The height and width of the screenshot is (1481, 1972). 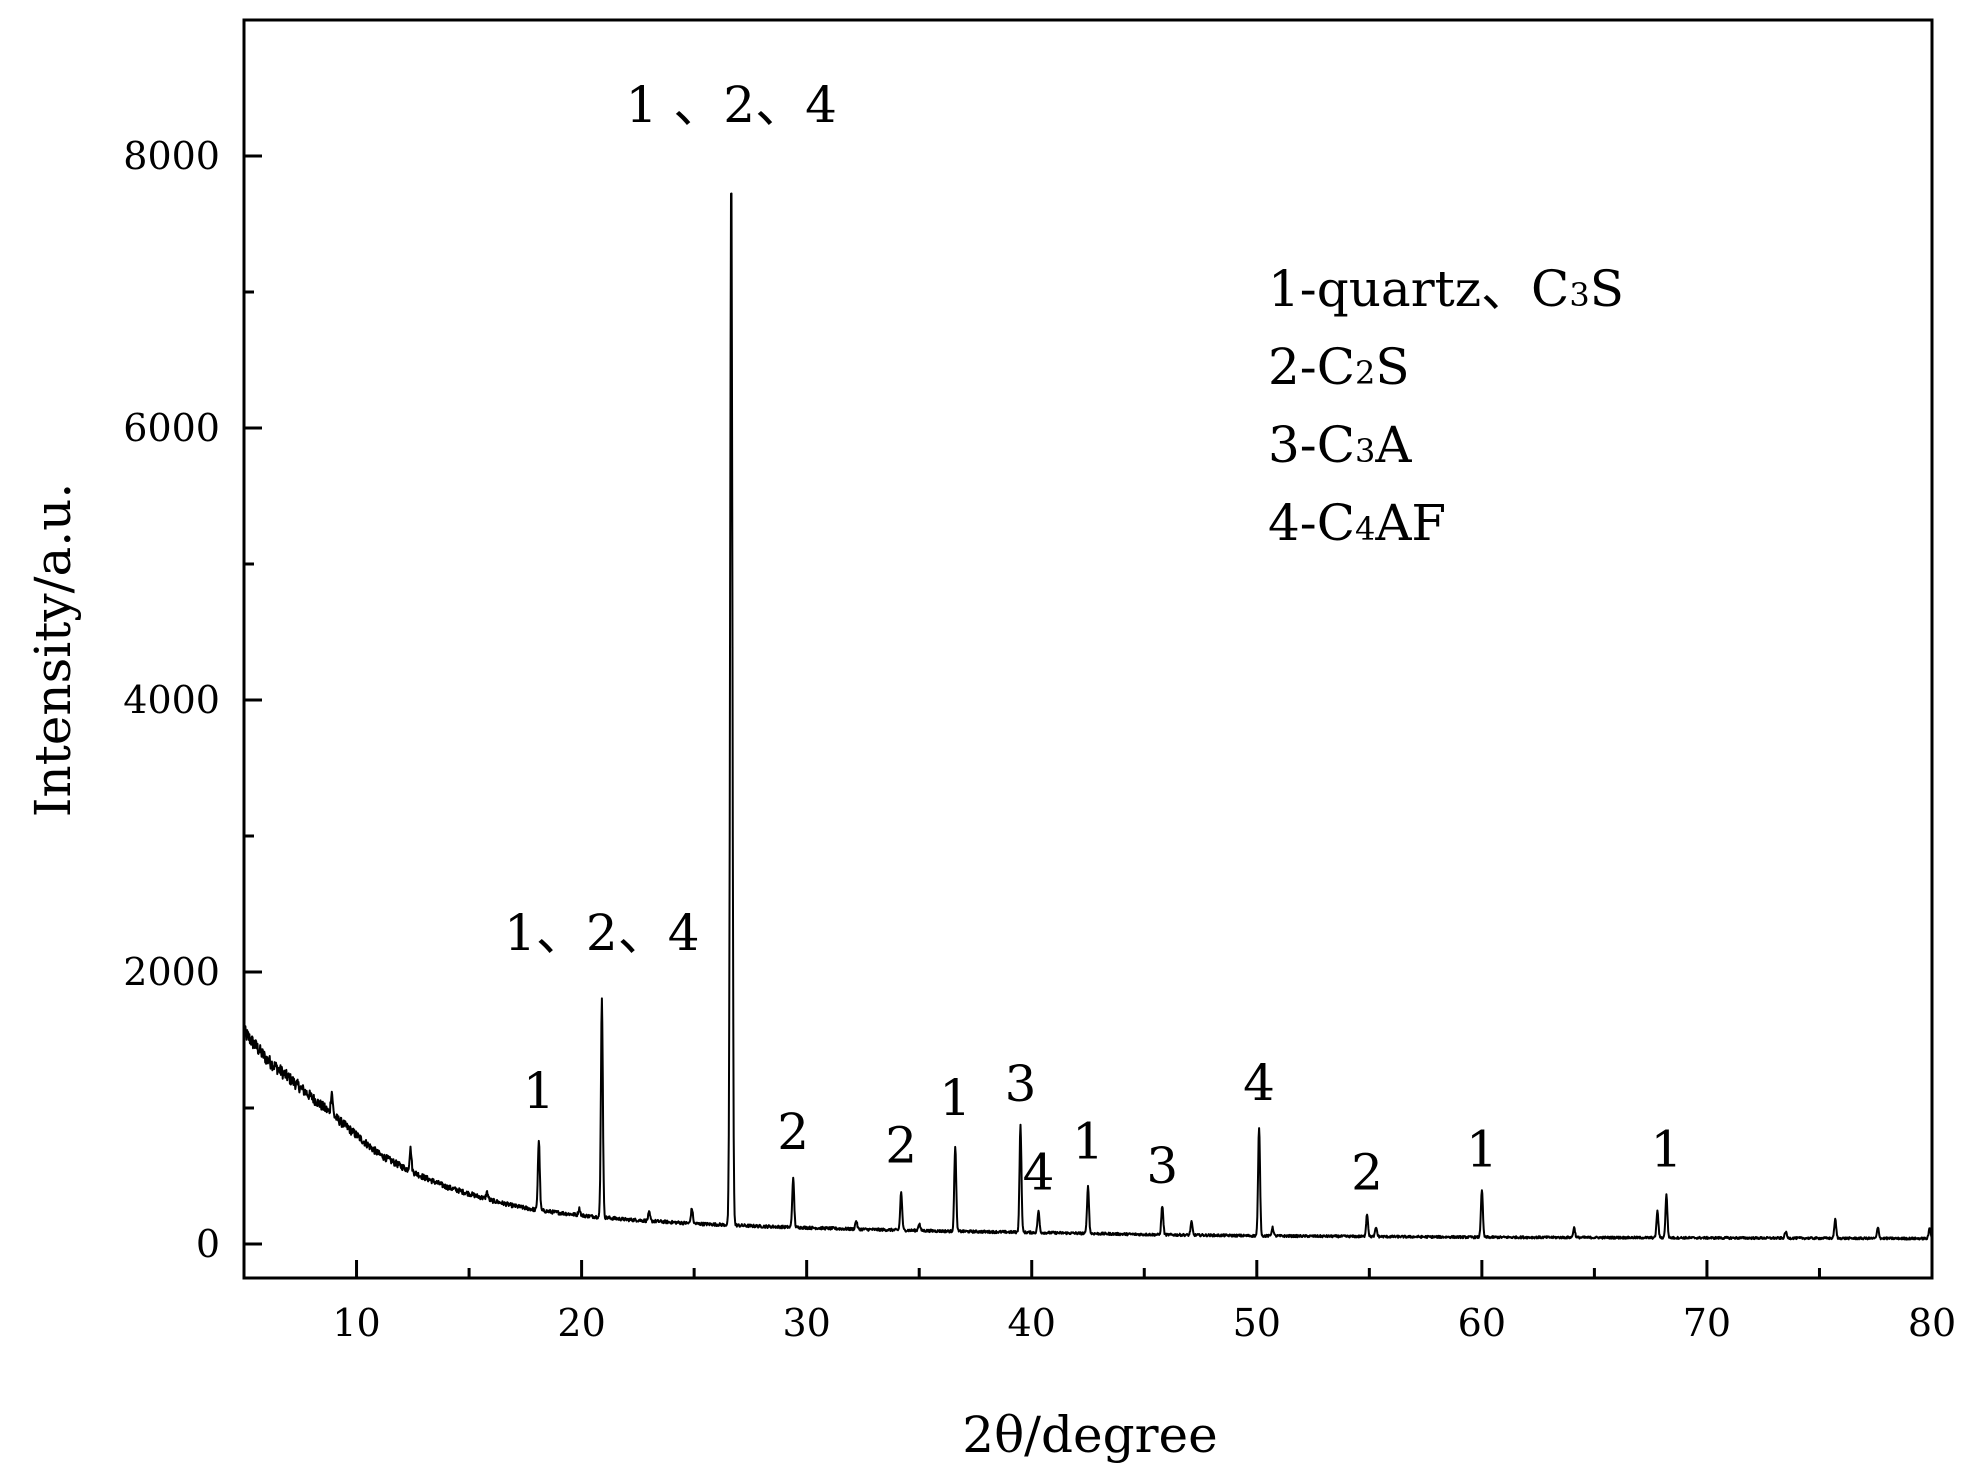 I want to click on y-tick-label: 8000, so click(x=171, y=156).